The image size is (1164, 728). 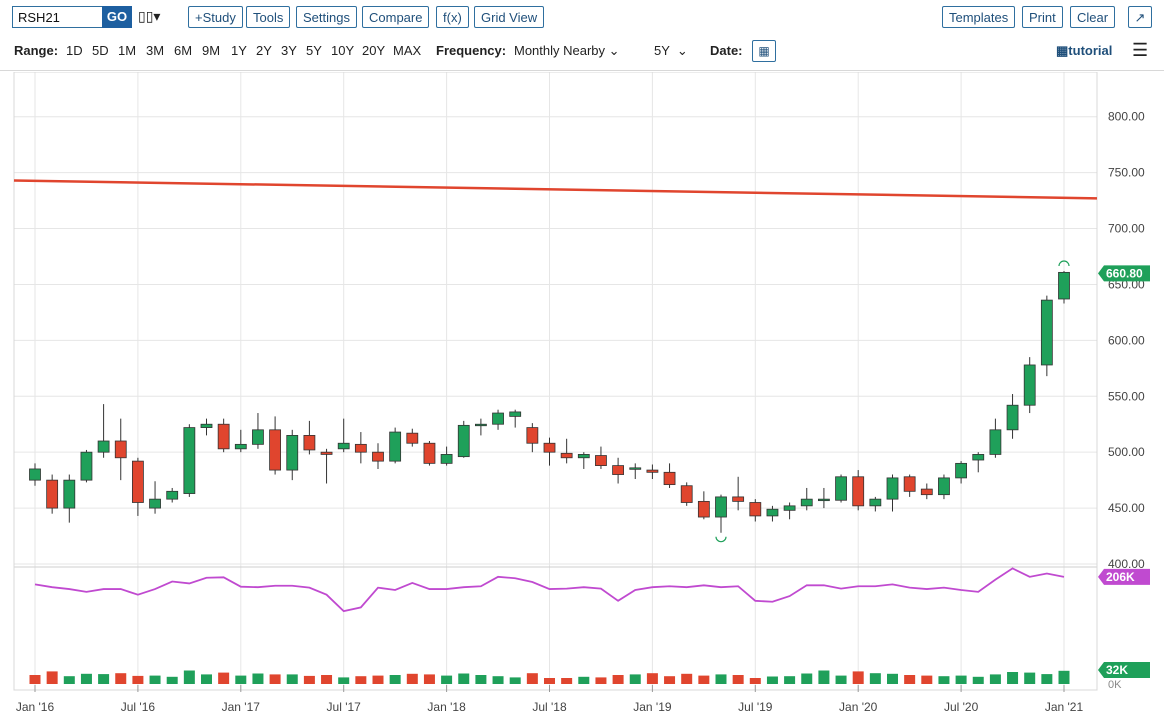 I want to click on y-tick-label: 700.00, so click(x=1126, y=229).